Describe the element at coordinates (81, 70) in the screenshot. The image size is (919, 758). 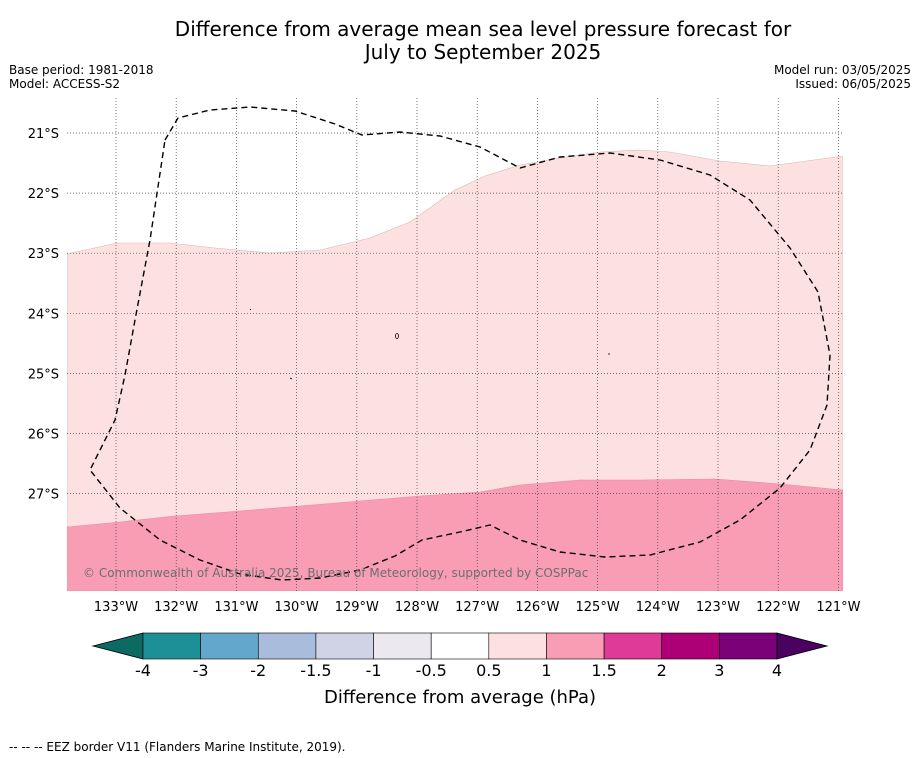
I see `base-period: Base period: 1981-2018` at that location.